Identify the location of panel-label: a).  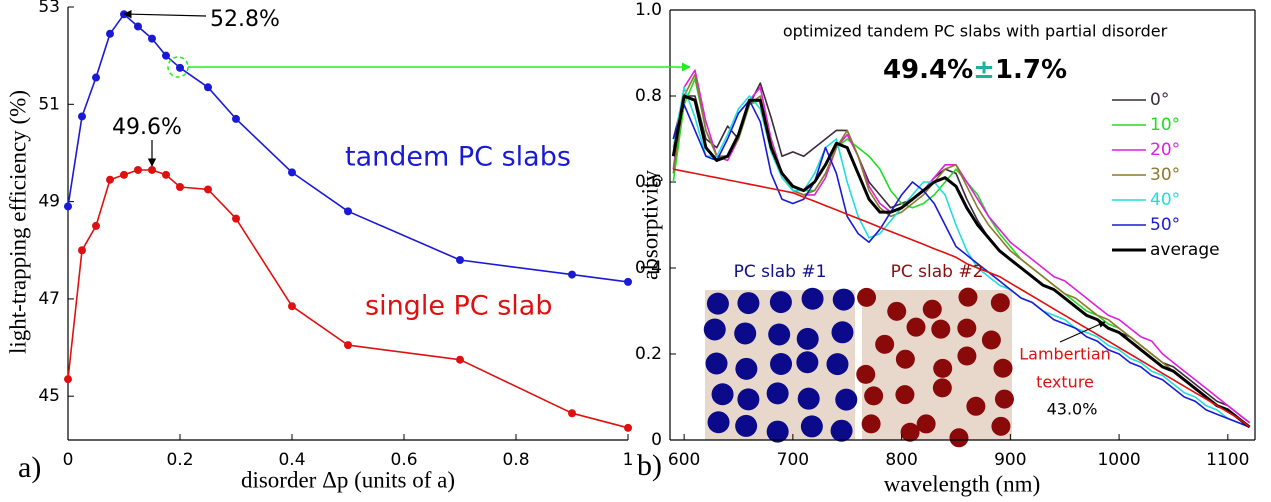
(29, 467).